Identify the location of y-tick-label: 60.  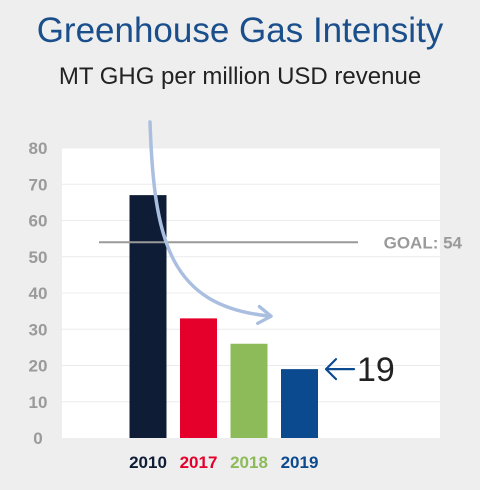
(38, 221).